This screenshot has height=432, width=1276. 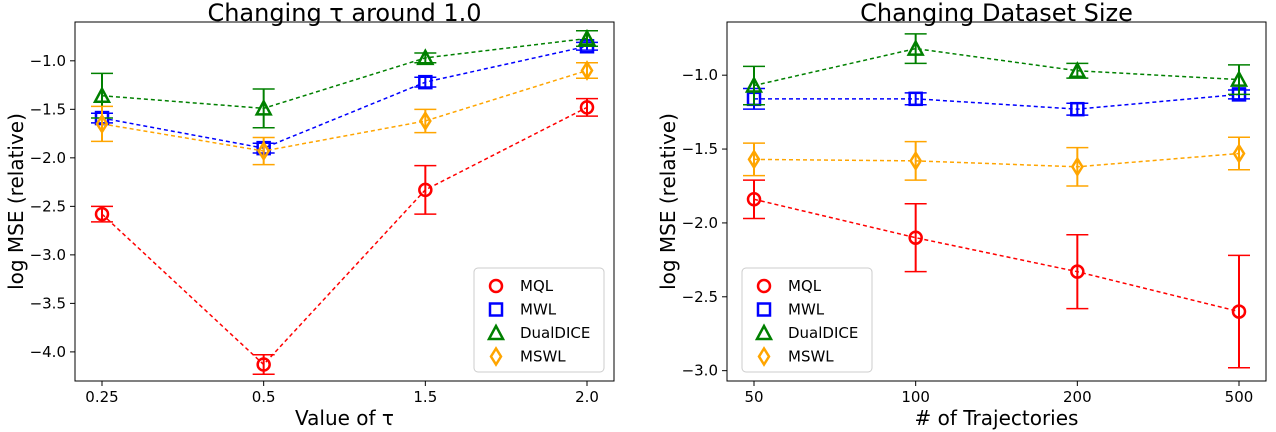 What do you see at coordinates (1239, 397) in the screenshot?
I see `x-tick-label: 500` at bounding box center [1239, 397].